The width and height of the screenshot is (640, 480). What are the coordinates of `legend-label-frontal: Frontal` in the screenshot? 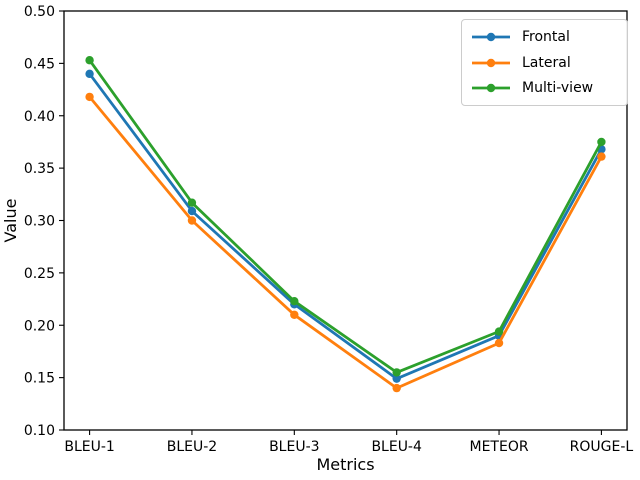 It's located at (546, 36).